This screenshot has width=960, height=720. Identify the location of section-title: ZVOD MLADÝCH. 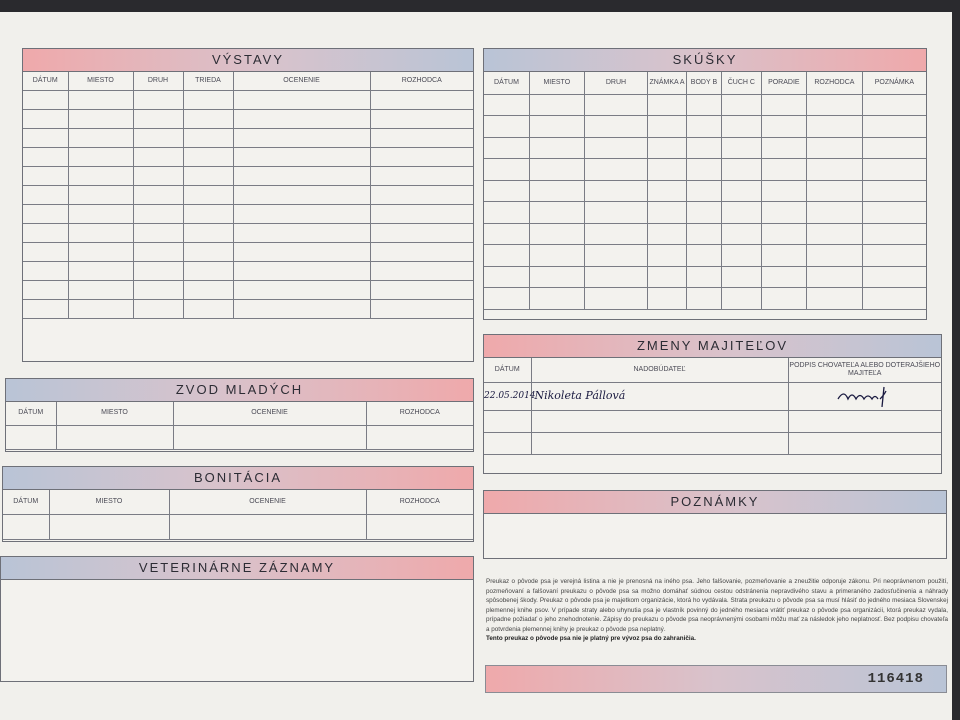
(239, 390).